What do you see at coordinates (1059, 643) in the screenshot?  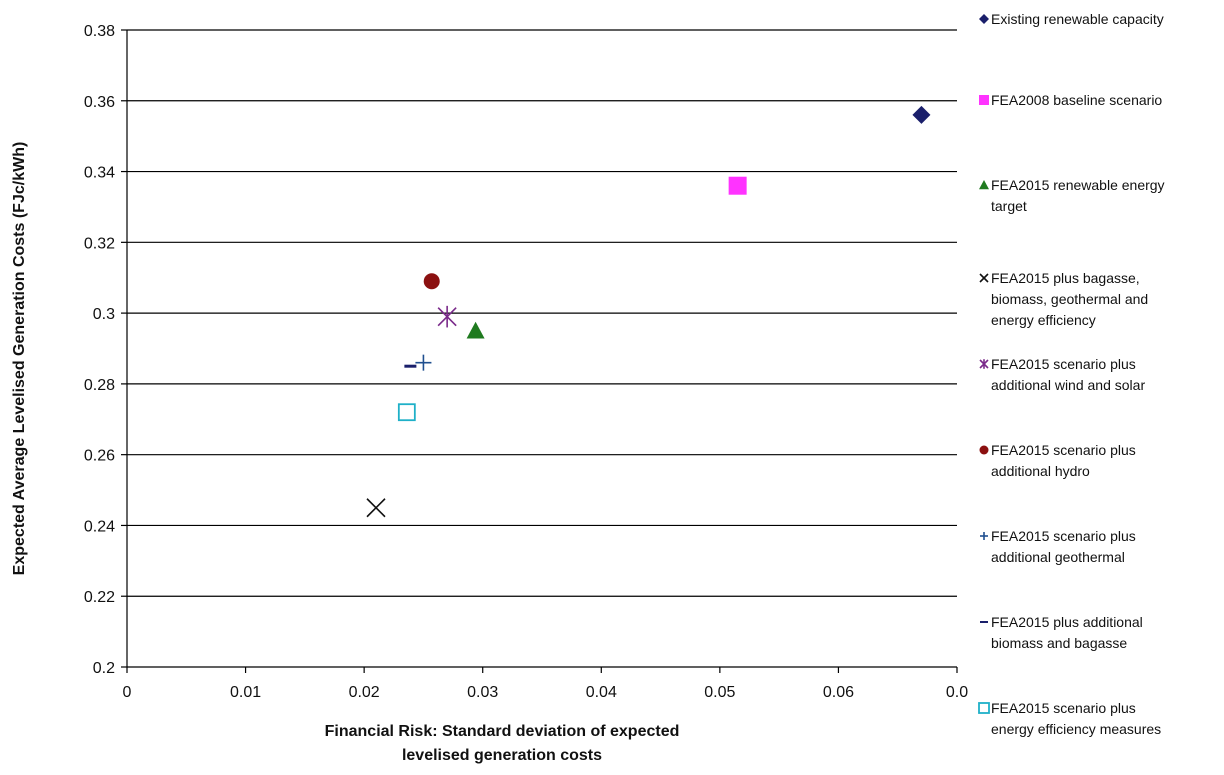 I see `legend-label: biomass and bagasse` at bounding box center [1059, 643].